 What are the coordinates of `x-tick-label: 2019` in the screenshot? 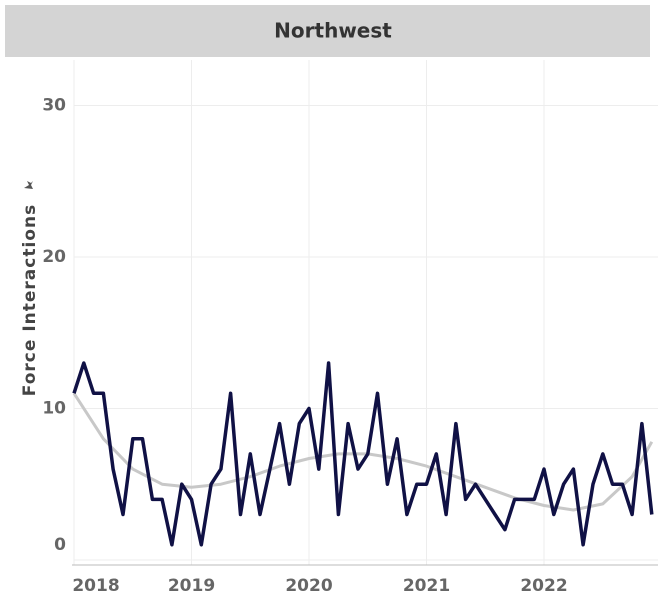 It's located at (191, 586).